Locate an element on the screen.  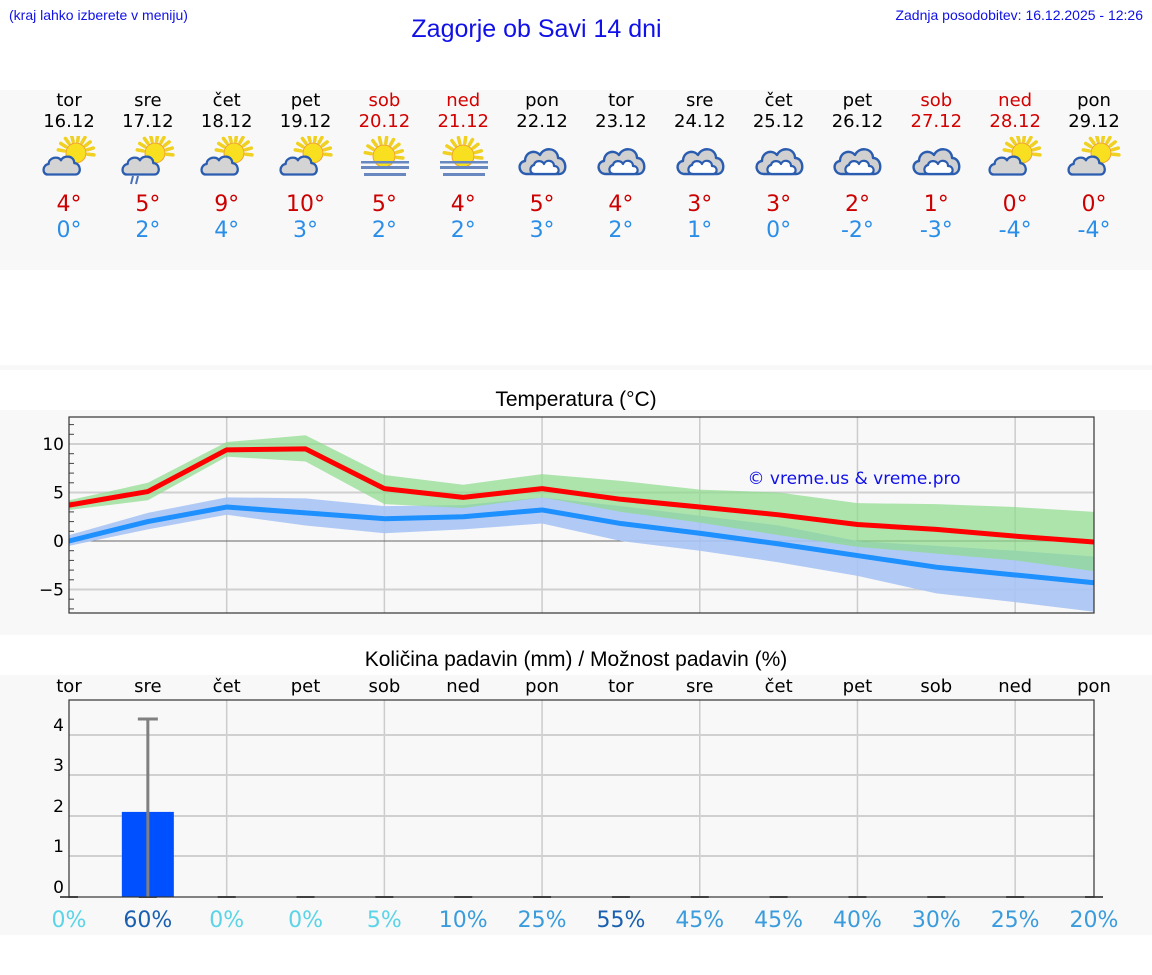
day-column: sob 20.12 5° 2° is located at coordinates (384, 167).